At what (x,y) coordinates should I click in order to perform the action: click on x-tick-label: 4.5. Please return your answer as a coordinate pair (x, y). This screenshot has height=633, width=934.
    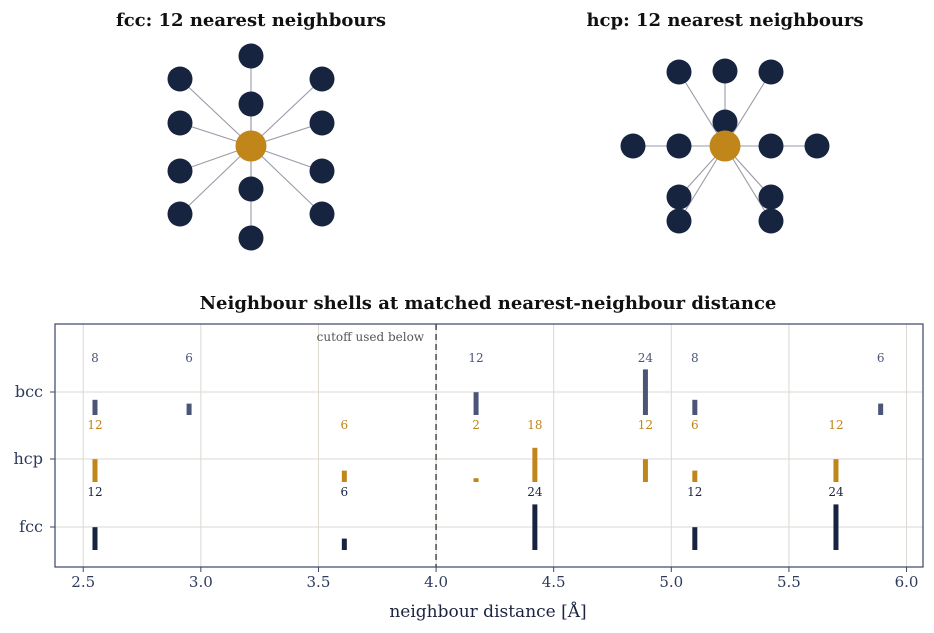
    Looking at the image, I should click on (554, 582).